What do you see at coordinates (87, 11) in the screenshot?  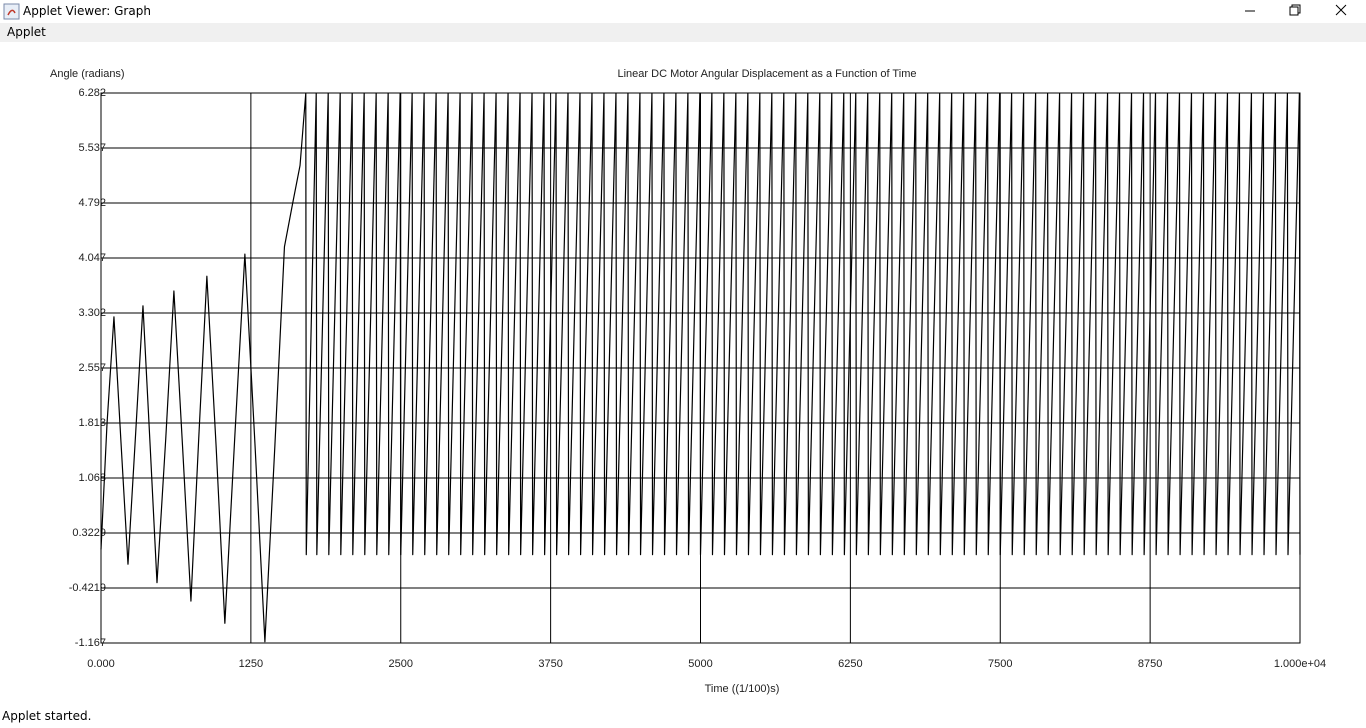 I see `window-title: Applet Viewer: Graph` at bounding box center [87, 11].